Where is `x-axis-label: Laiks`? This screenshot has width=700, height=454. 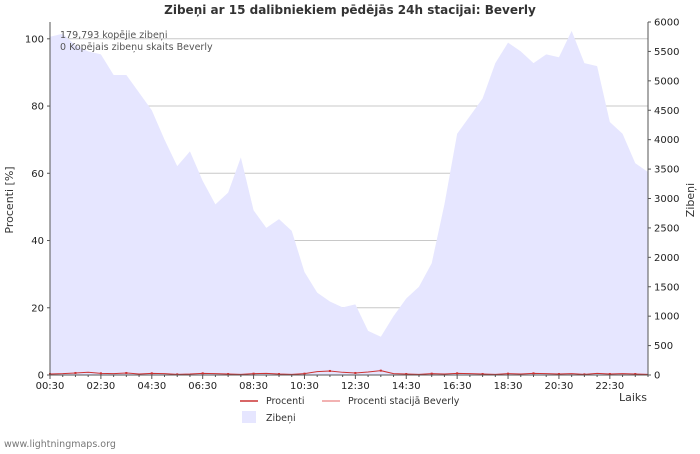 x-axis-label: Laiks is located at coordinates (633, 397).